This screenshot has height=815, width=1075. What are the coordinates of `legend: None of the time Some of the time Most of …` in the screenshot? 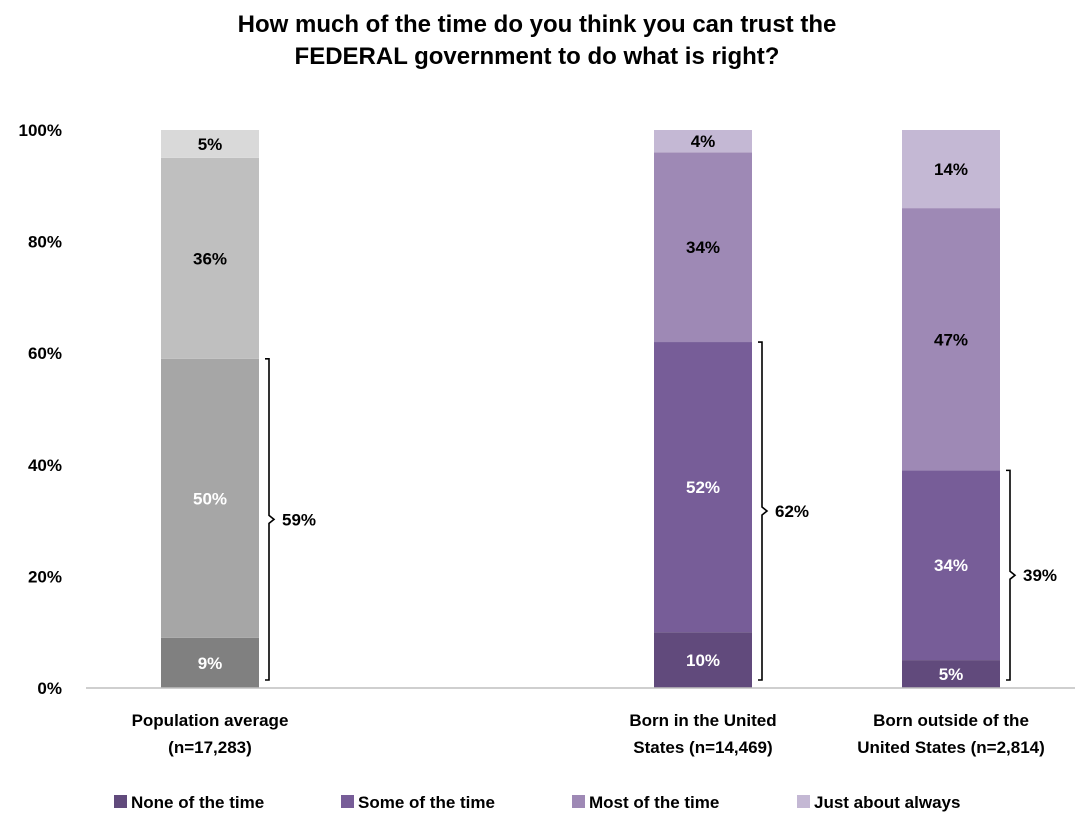 It's located at (537, 802).